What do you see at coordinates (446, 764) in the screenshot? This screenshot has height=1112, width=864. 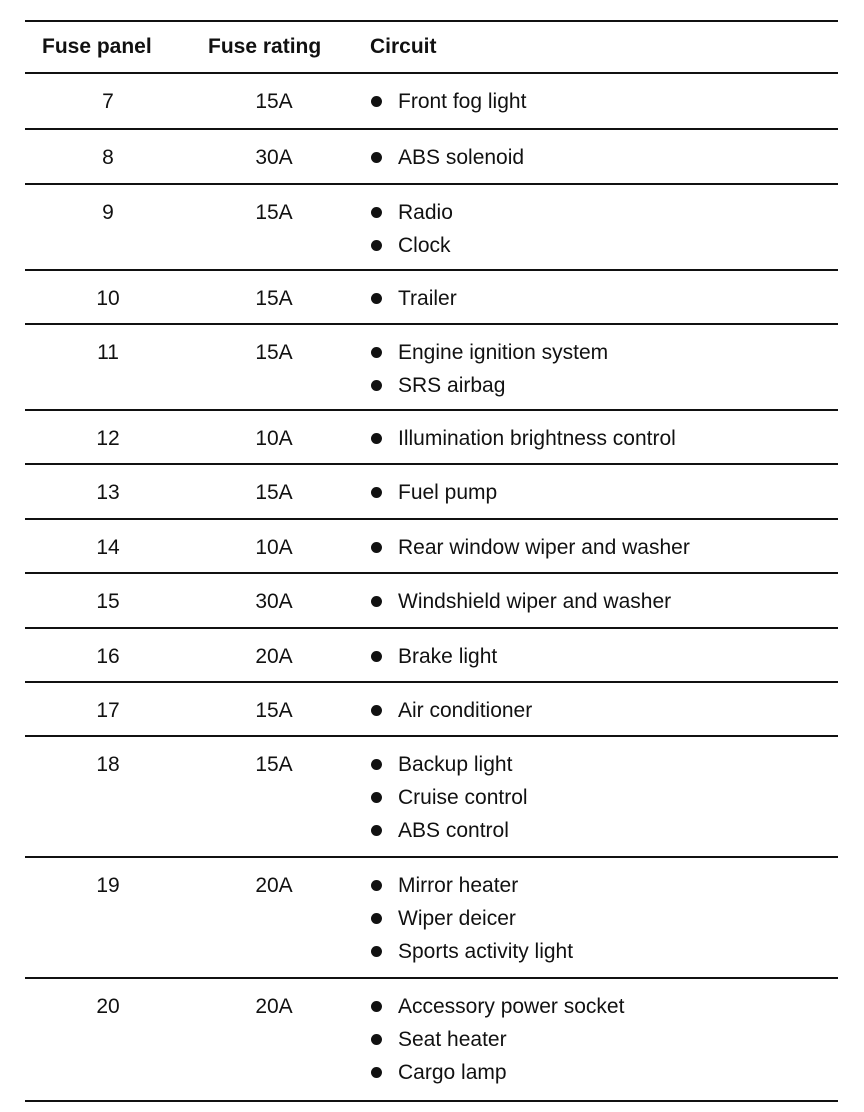 I see `circuit-item: Backup light` at bounding box center [446, 764].